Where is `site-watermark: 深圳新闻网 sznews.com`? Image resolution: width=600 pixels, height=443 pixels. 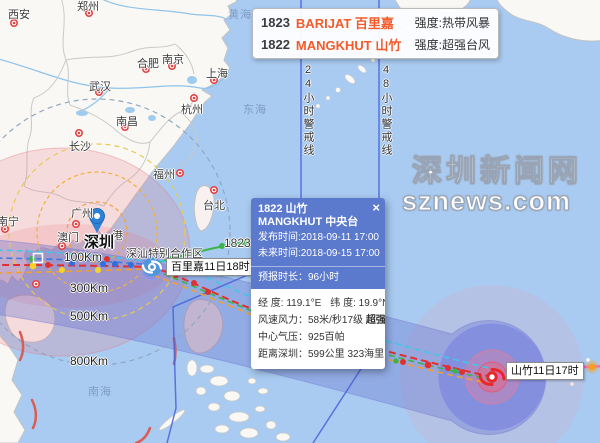
site-watermark: 深圳新闻网 sznews.com is located at coordinates (492, 185).